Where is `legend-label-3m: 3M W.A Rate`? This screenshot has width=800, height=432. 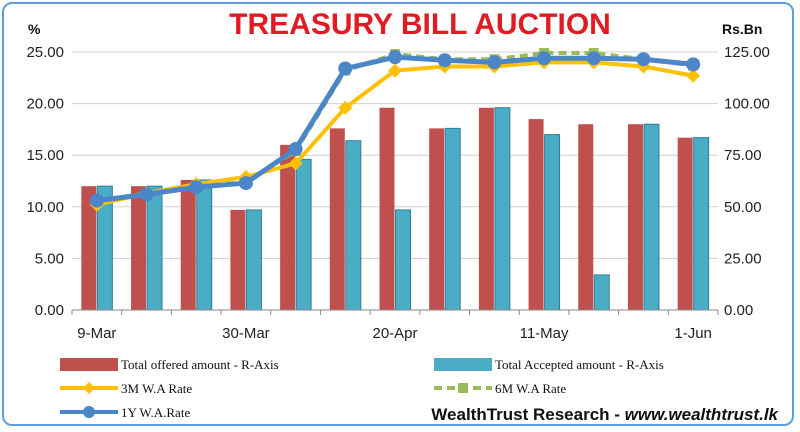 legend-label-3m: 3M W.A Rate is located at coordinates (156, 388).